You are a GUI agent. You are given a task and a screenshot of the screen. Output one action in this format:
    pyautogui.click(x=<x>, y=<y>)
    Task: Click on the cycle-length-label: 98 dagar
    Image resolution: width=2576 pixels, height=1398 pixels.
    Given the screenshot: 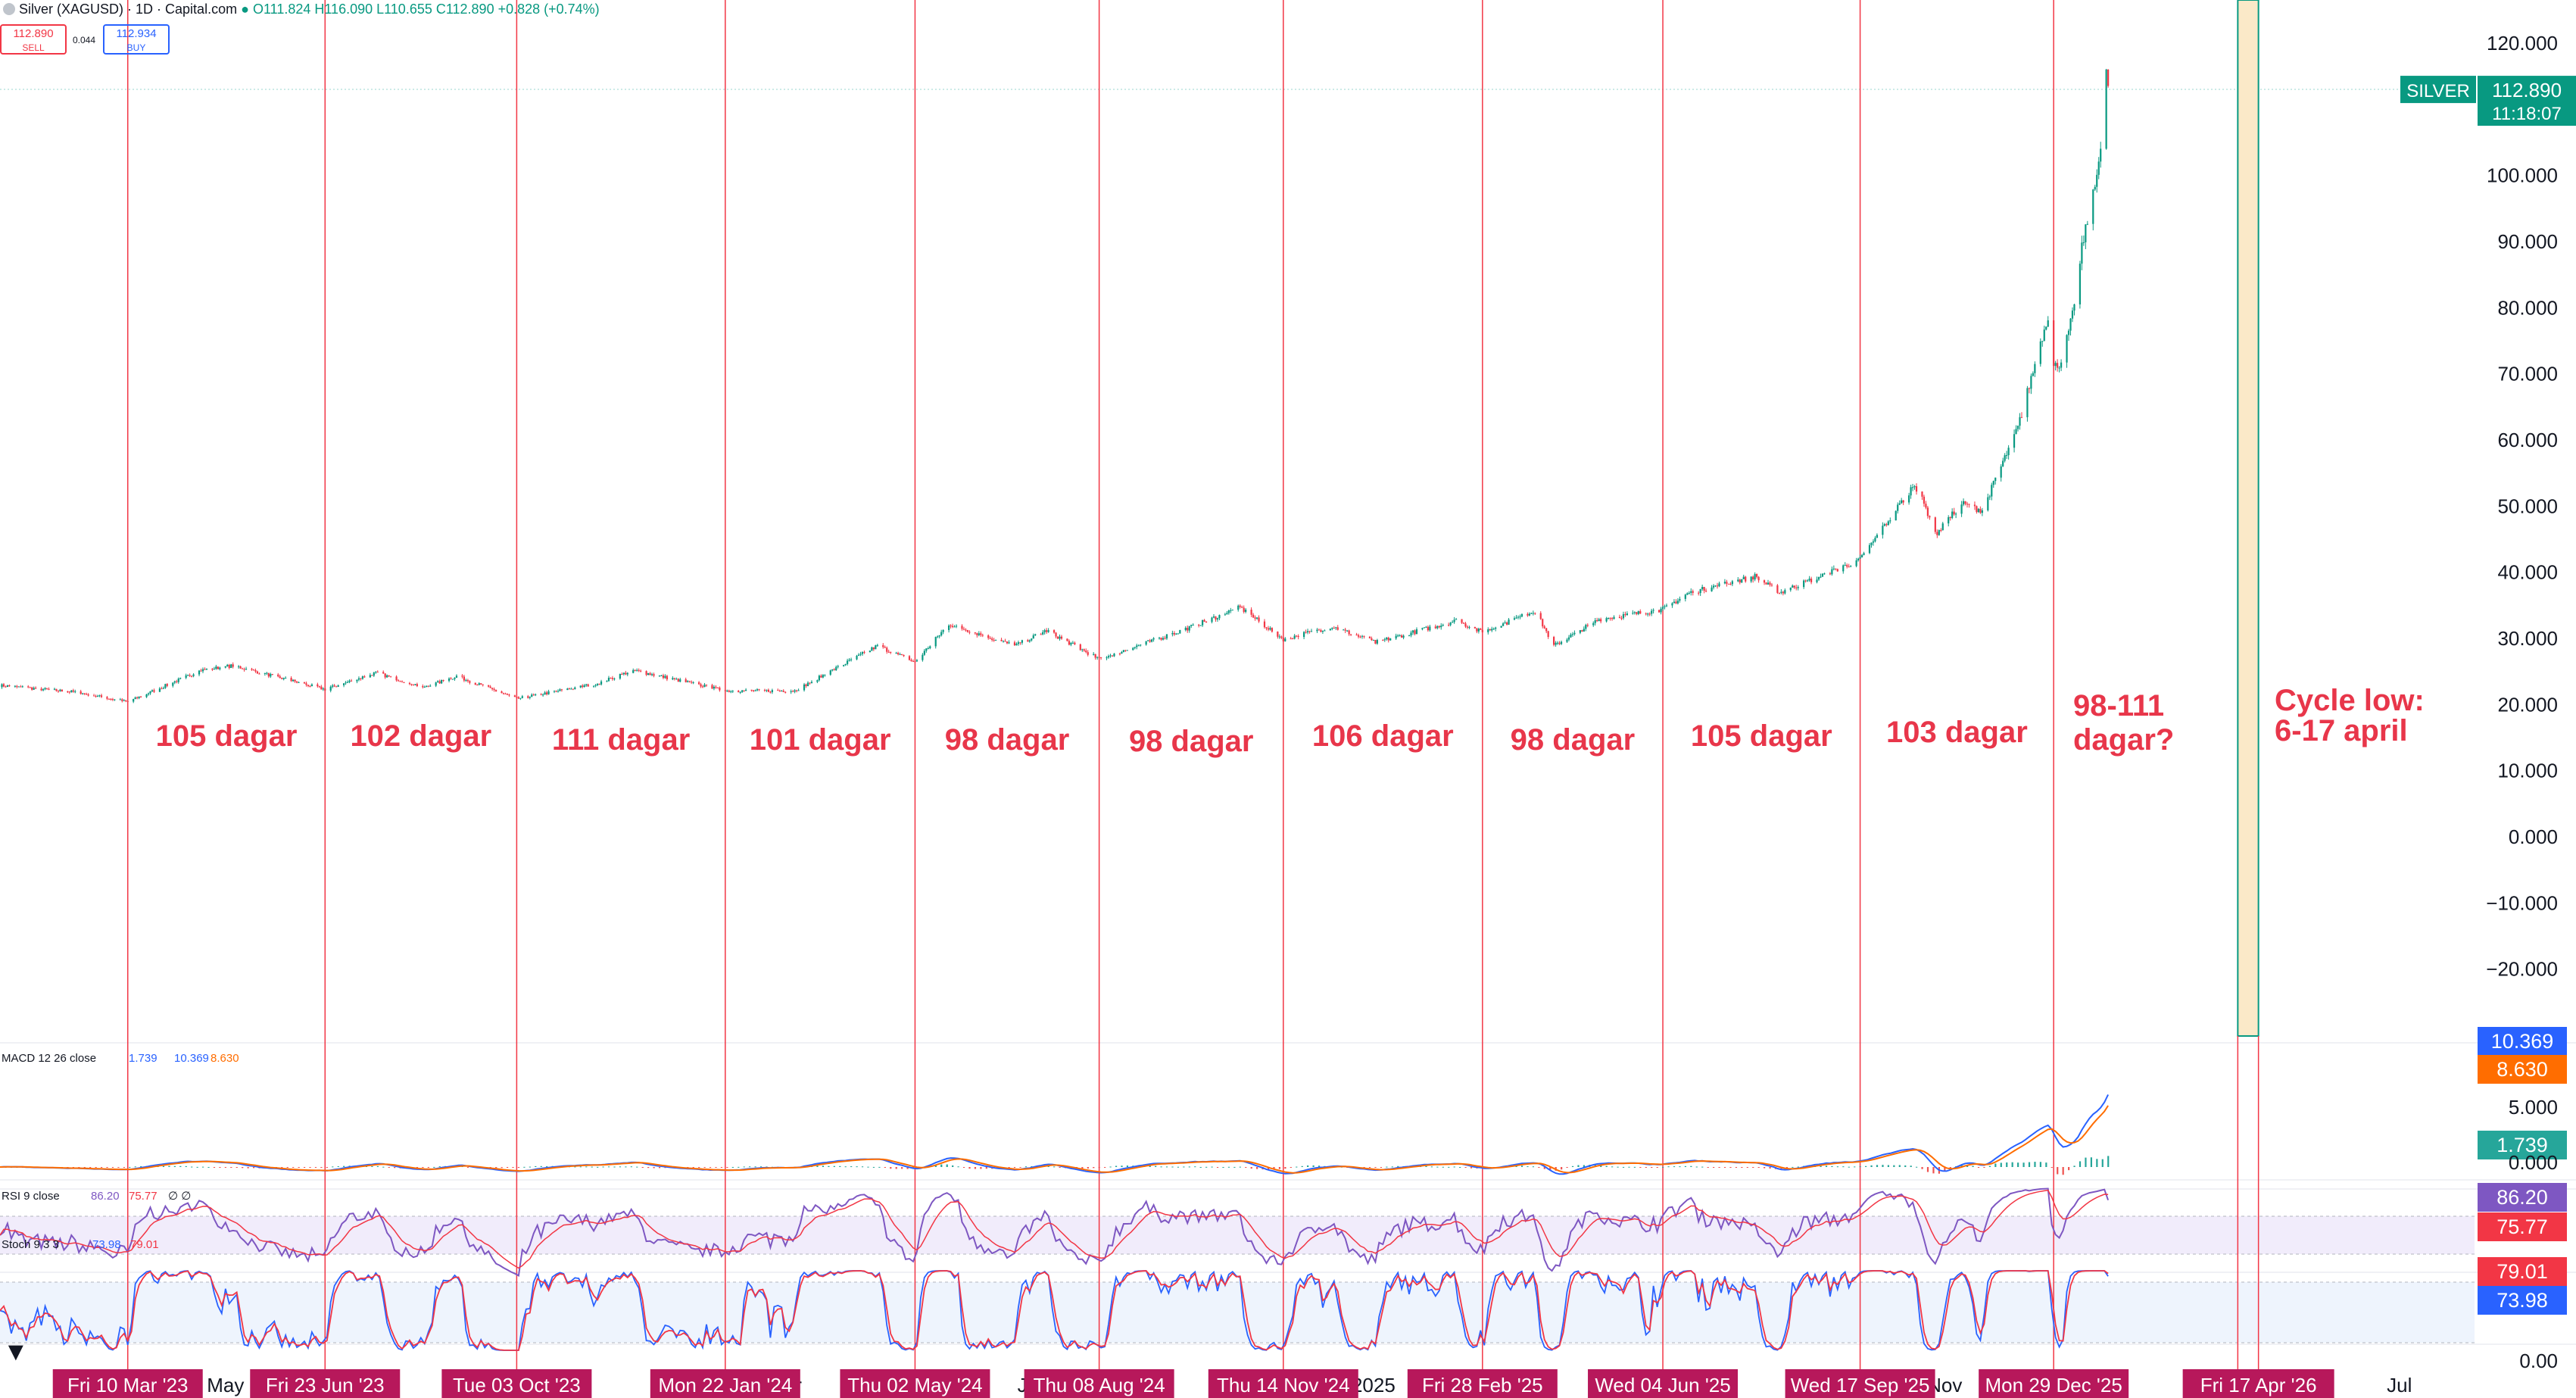 What is the action you would take?
    pyautogui.click(x=1191, y=742)
    